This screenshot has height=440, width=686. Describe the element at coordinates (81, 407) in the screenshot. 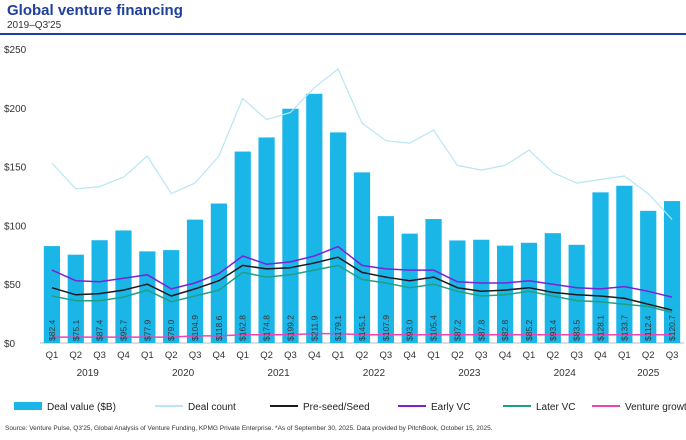

I see `legend-label-deal-value-b: Deal value ($B)` at that location.